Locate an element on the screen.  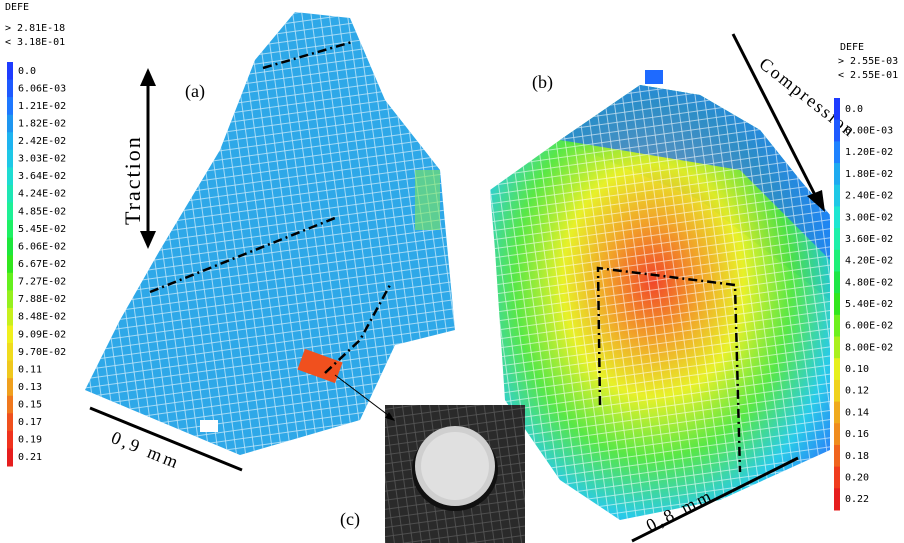
legend-label: 0.17 is located at coordinates (30, 422).